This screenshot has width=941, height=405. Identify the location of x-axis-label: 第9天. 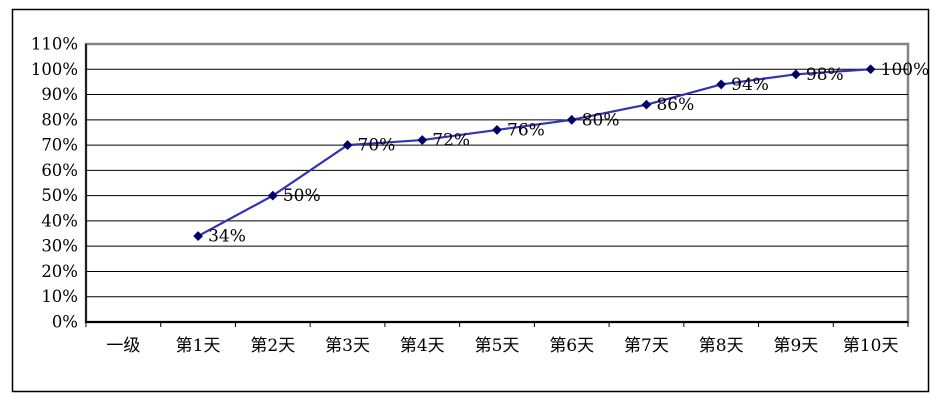
(795, 346).